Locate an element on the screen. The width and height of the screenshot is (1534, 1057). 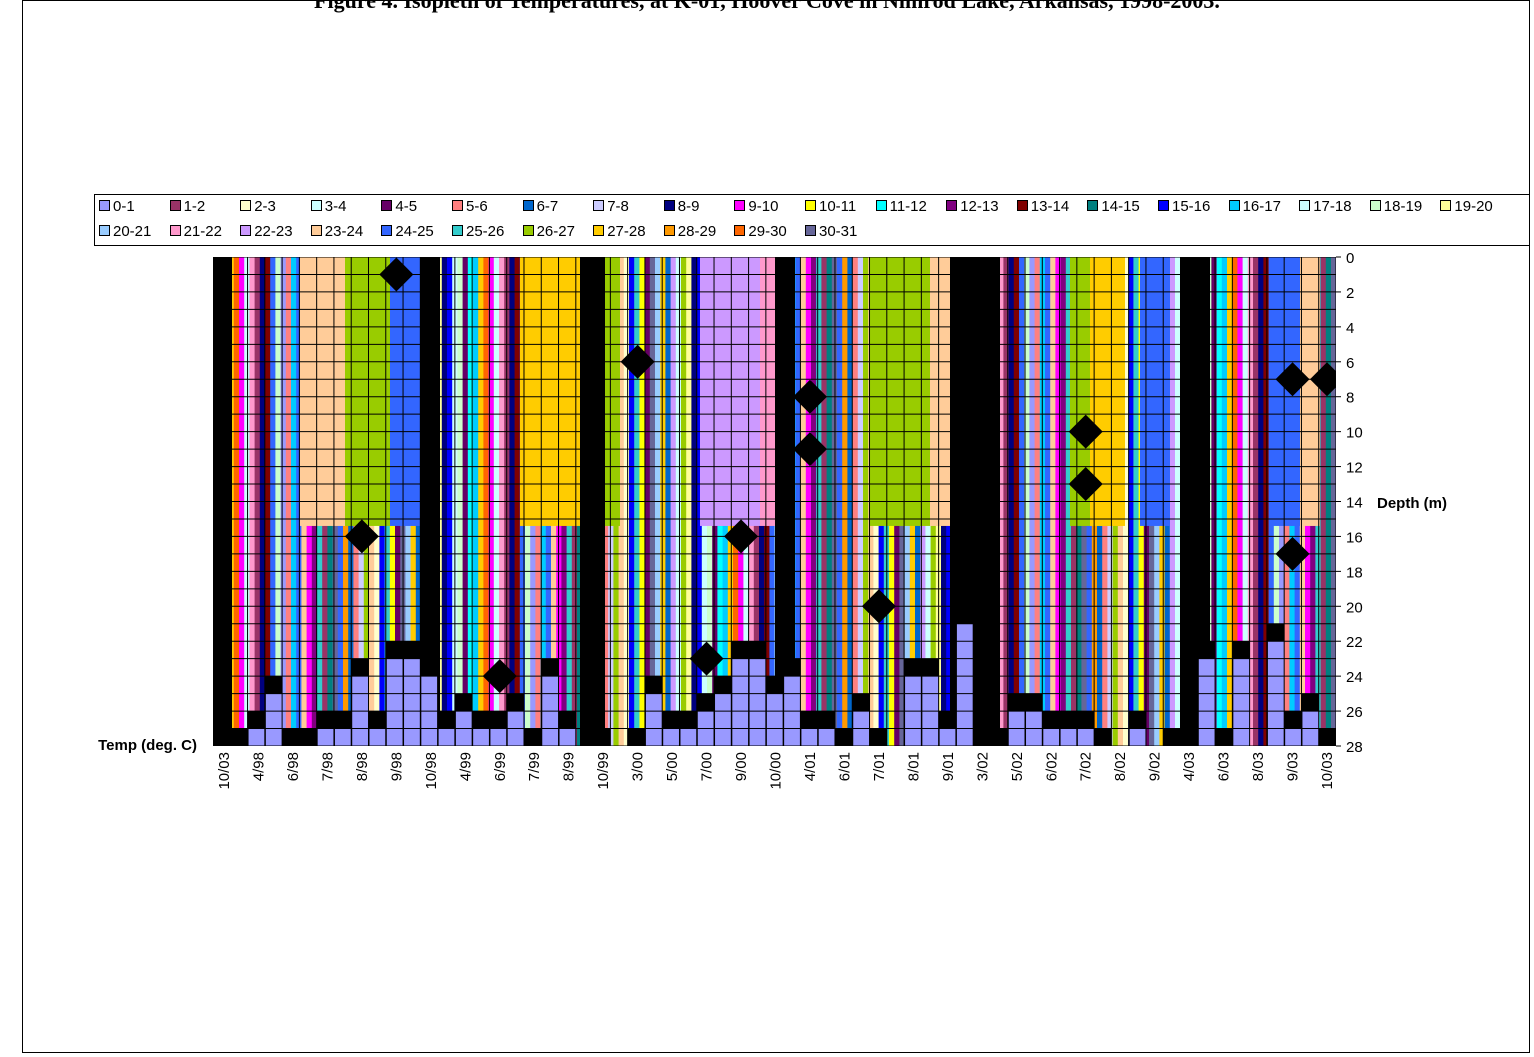
legend-item: 27-28 is located at coordinates (619, 231).